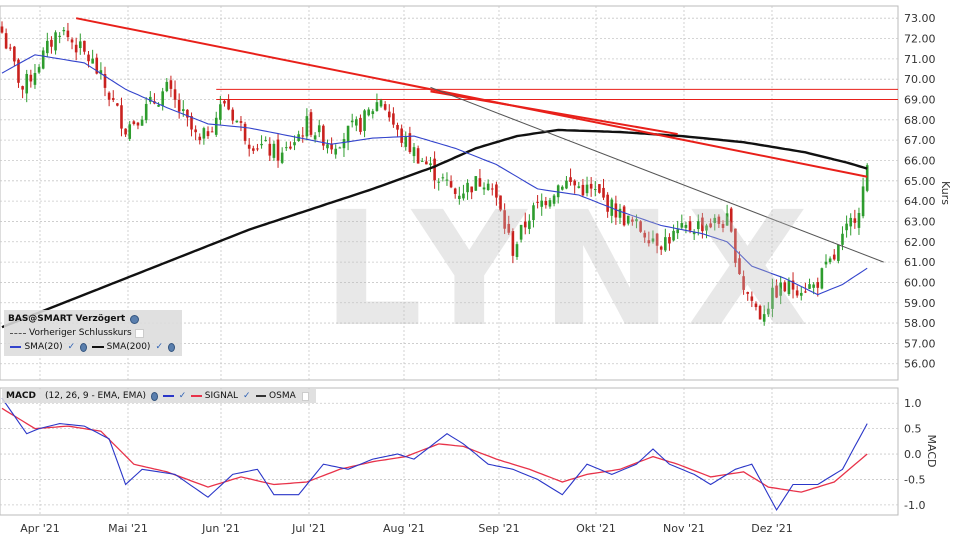 This screenshot has width=960, height=540. I want to click on macd-legend-osma: OSMA, so click(282, 396).